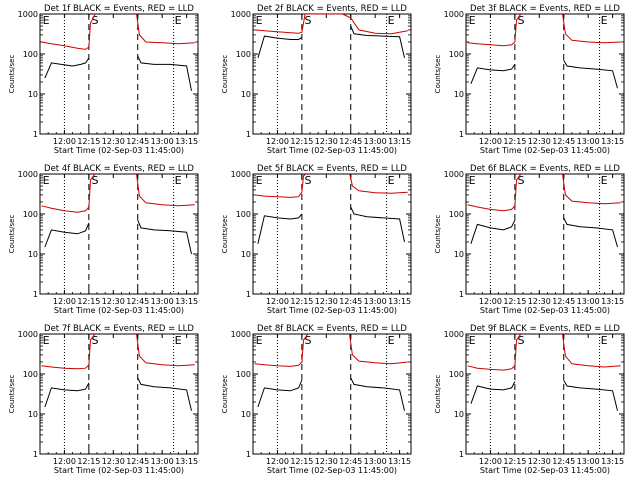 Image resolution: width=640 pixels, height=480 pixels. What do you see at coordinates (119, 169) in the screenshot?
I see `plot-title: Det 4f BLACK = Events, RED = LLD` at bounding box center [119, 169].